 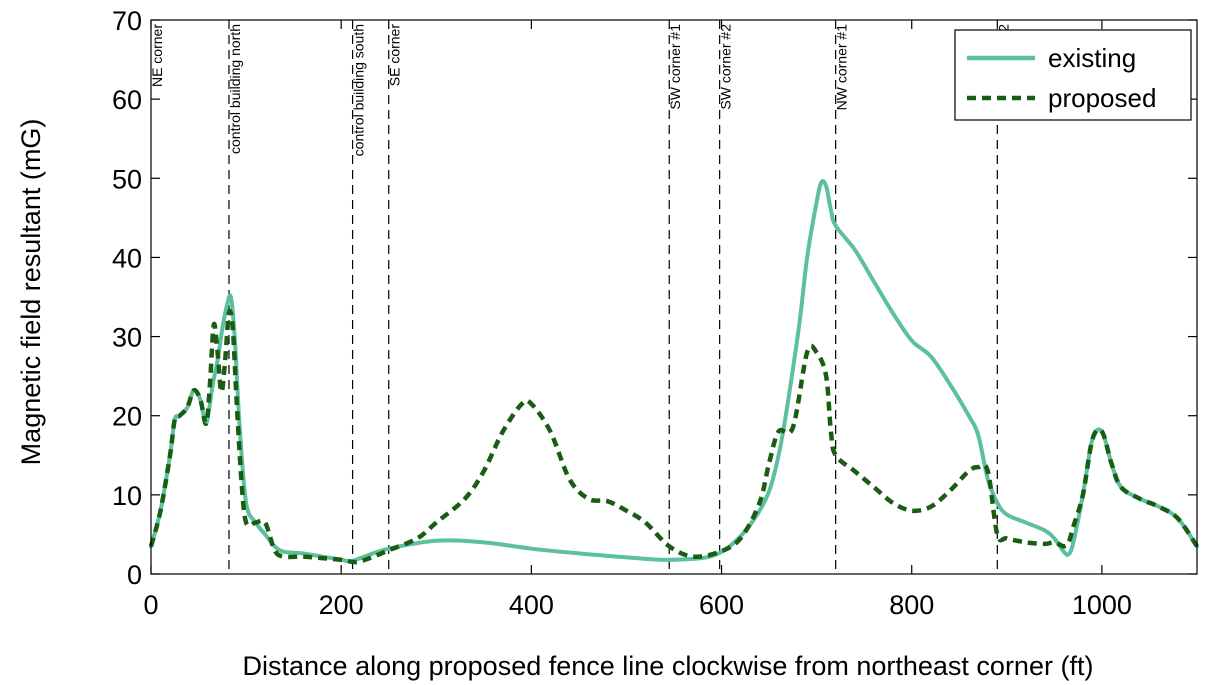 What do you see at coordinates (127, 258) in the screenshot?
I see `y-tick-label: 40` at bounding box center [127, 258].